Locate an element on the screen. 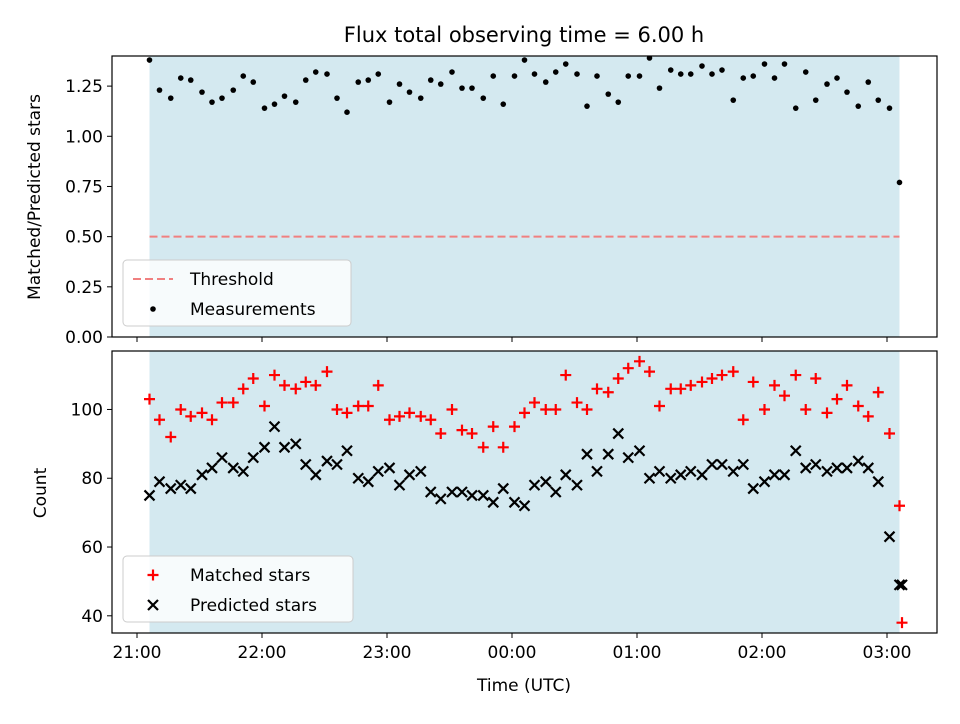 The width and height of the screenshot is (960, 724). x-tick-label: 03:00 is located at coordinates (887, 653).